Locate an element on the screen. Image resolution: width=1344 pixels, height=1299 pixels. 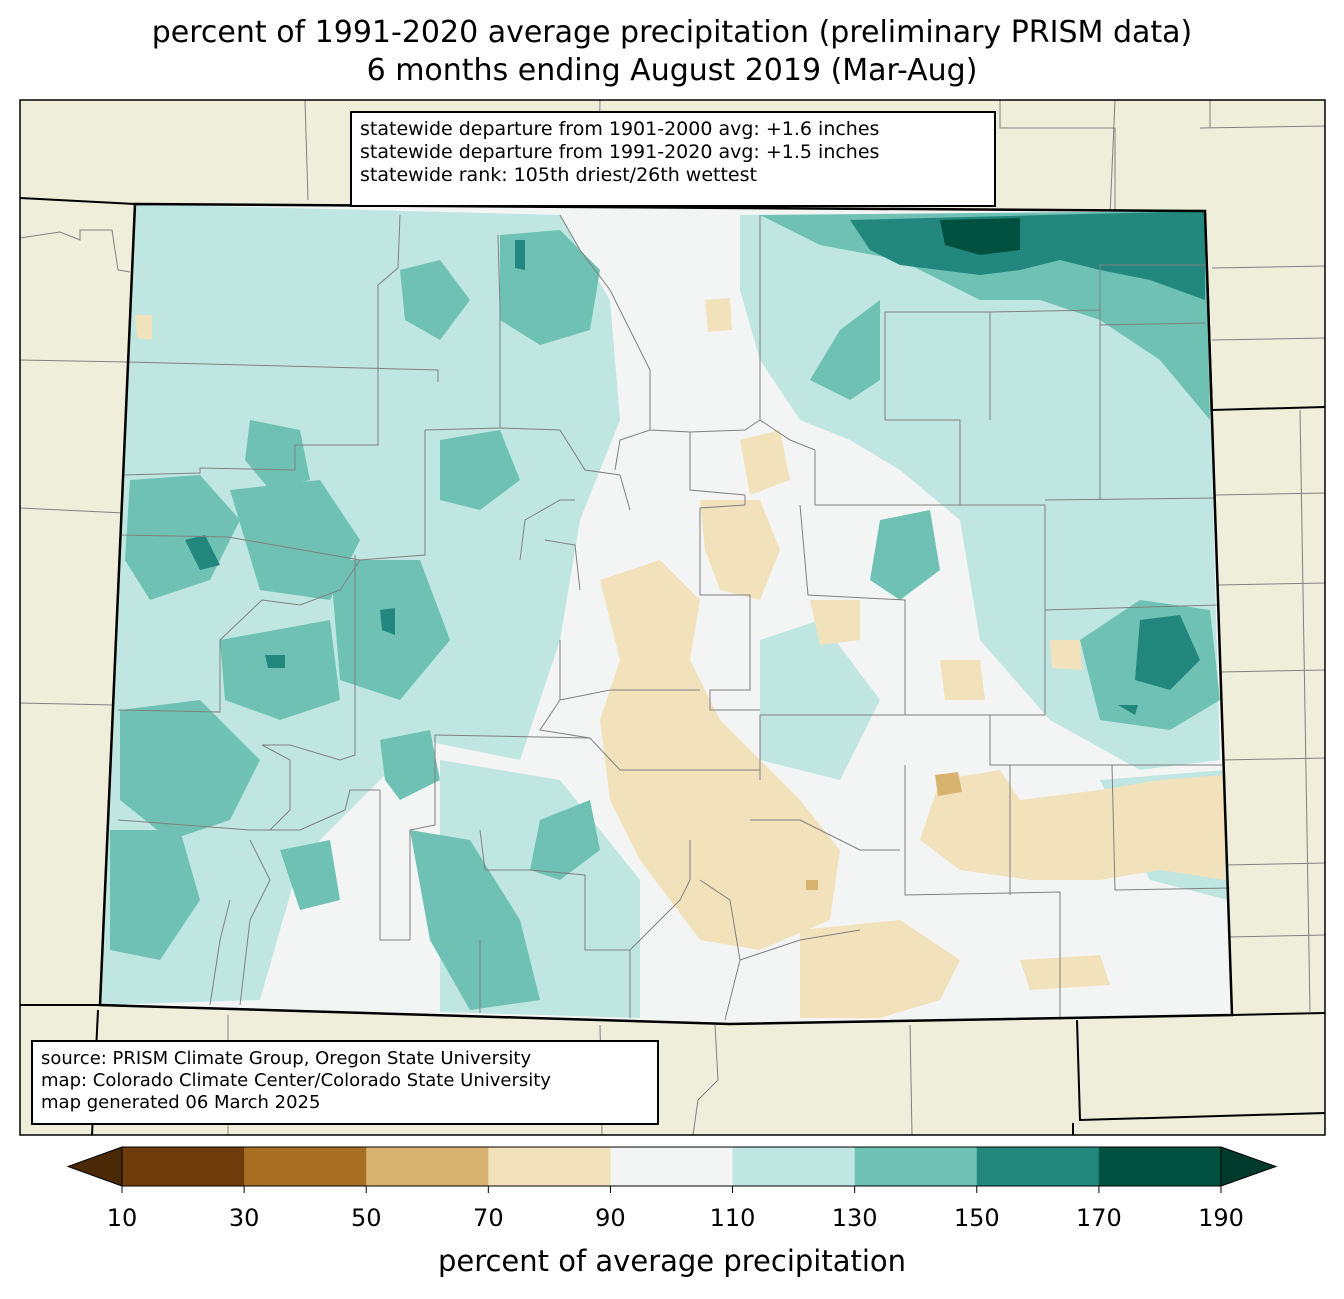
colorbar-tick-label: 70 is located at coordinates (488, 1218).